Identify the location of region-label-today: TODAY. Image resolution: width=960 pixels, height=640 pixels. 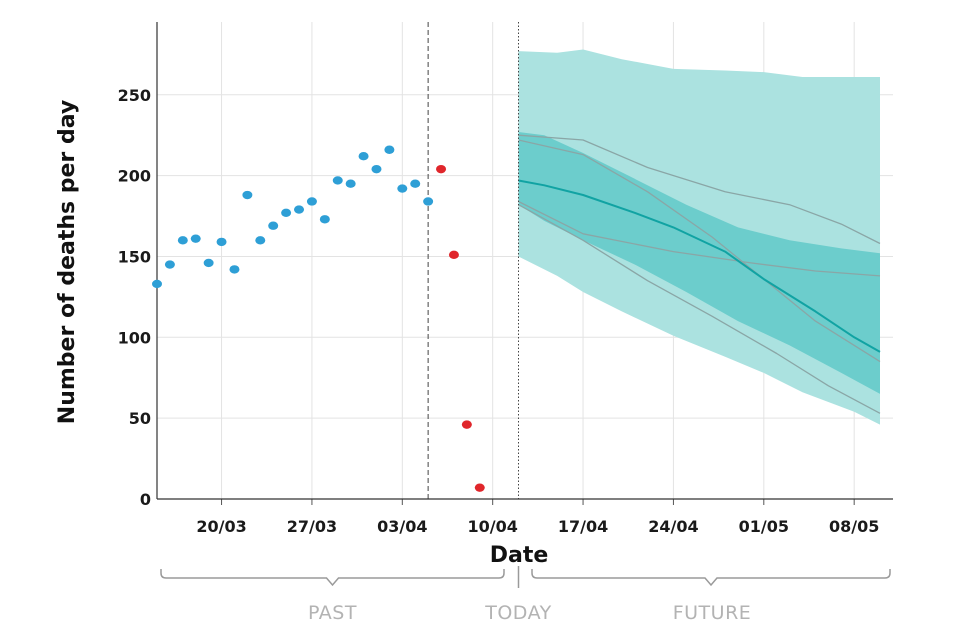
(518, 613).